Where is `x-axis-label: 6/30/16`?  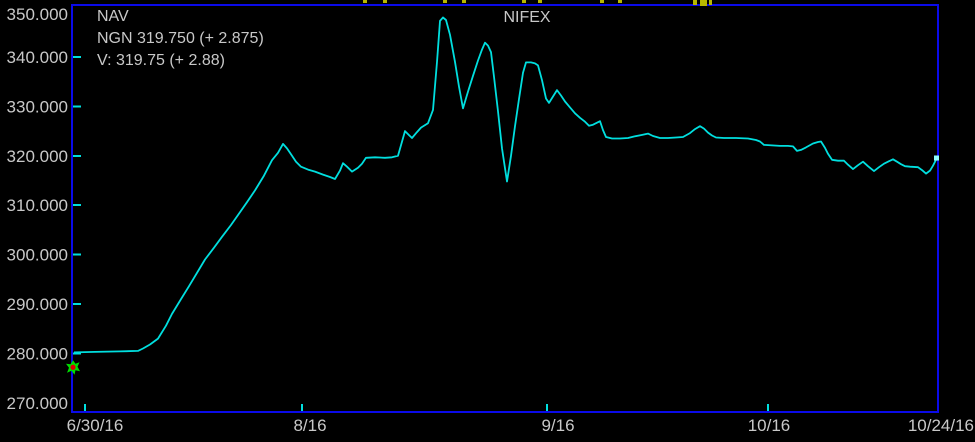
x-axis-label: 6/30/16 is located at coordinates (95, 425).